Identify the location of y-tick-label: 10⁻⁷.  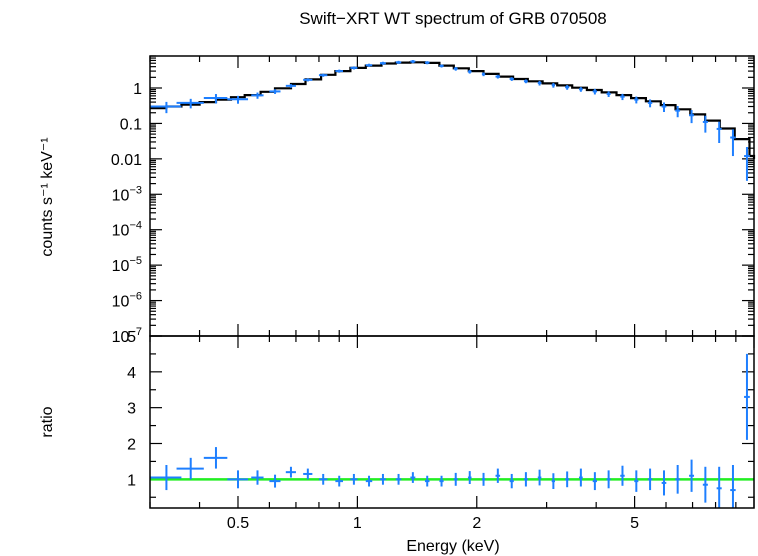
(127, 336).